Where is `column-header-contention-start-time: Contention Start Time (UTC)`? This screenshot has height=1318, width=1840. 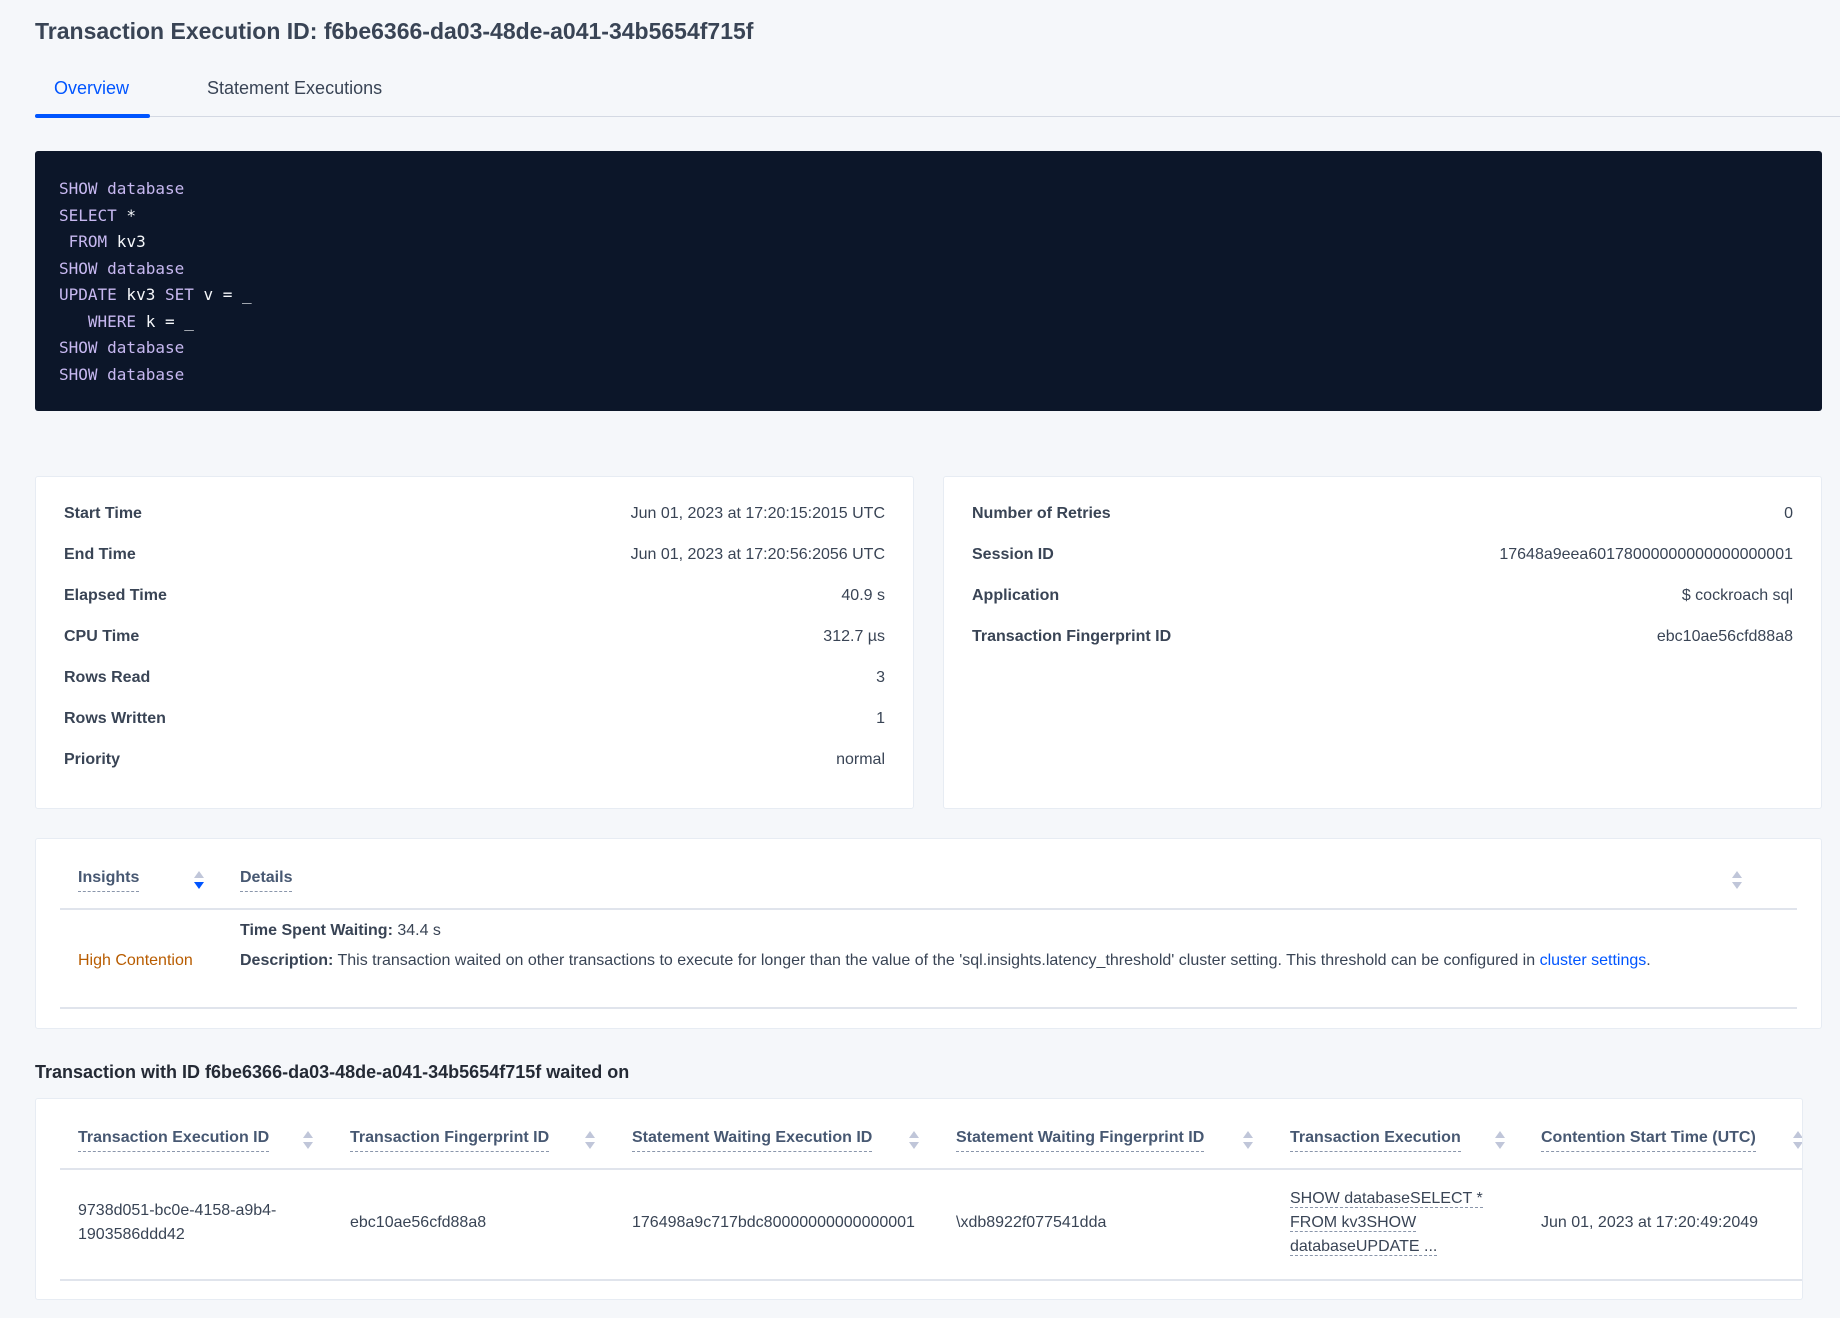 column-header-contention-start-time: Contention Start Time (UTC) is located at coordinates (1648, 1140).